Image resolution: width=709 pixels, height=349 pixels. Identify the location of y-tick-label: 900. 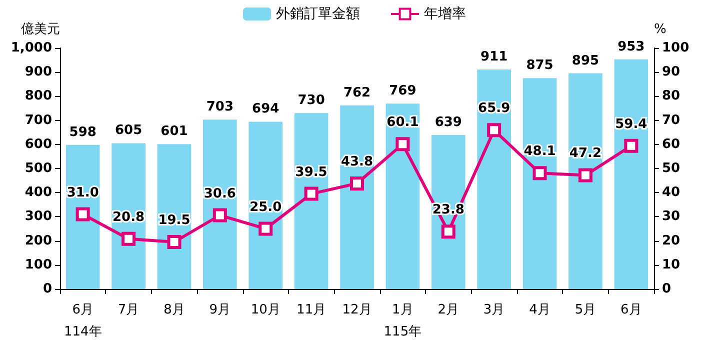
(38, 72).